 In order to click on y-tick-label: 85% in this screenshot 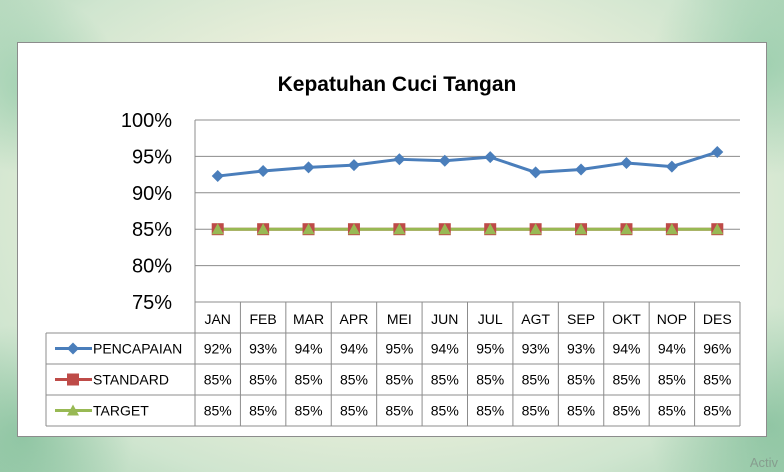, I will do `click(152, 230)`.